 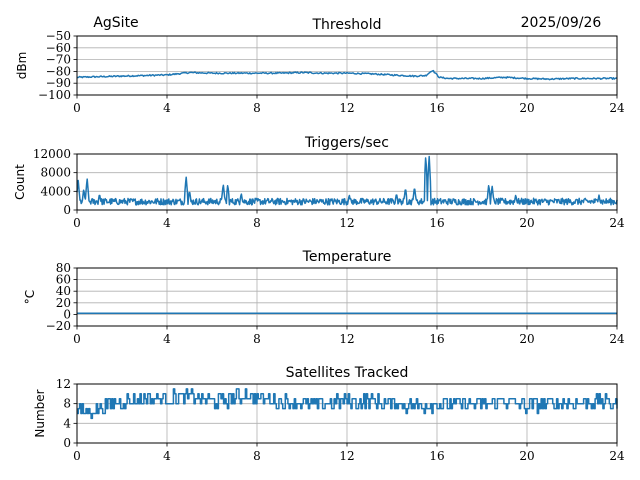 What do you see at coordinates (63, 268) in the screenshot?
I see `y-tick-label: 80` at bounding box center [63, 268].